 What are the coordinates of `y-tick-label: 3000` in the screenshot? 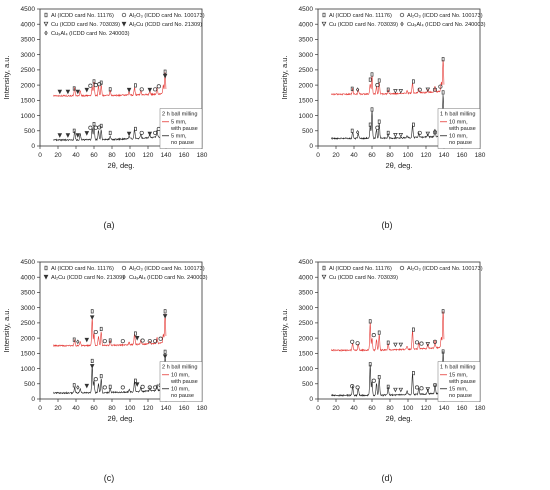 It's located at (306, 308).